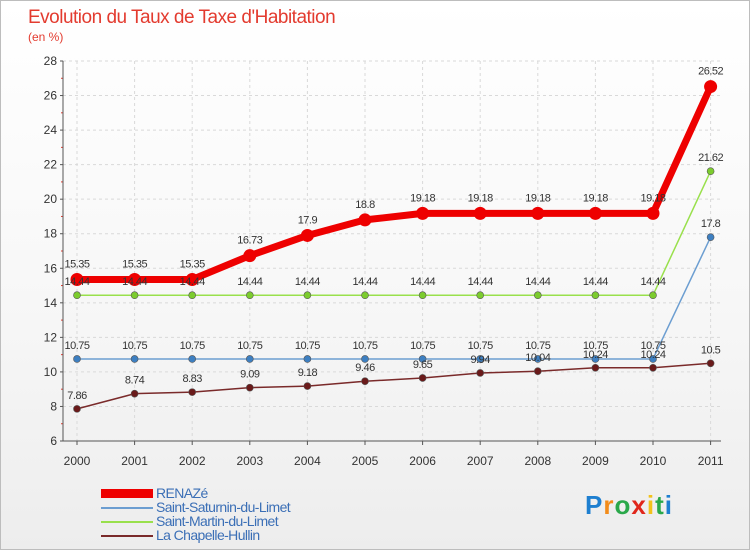 Image resolution: width=750 pixels, height=550 pixels. I want to click on logo-letter: t, so click(660, 505).